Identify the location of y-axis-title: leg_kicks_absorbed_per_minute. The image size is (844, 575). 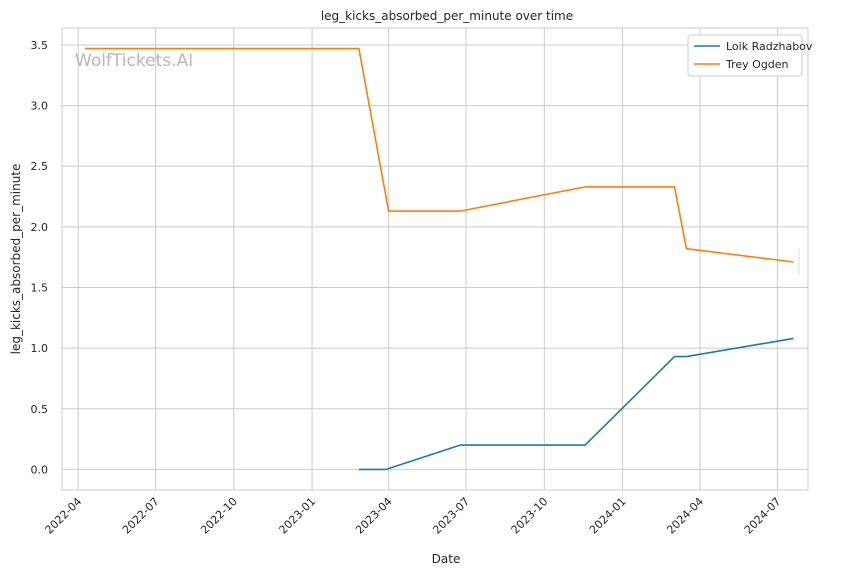
(16, 259).